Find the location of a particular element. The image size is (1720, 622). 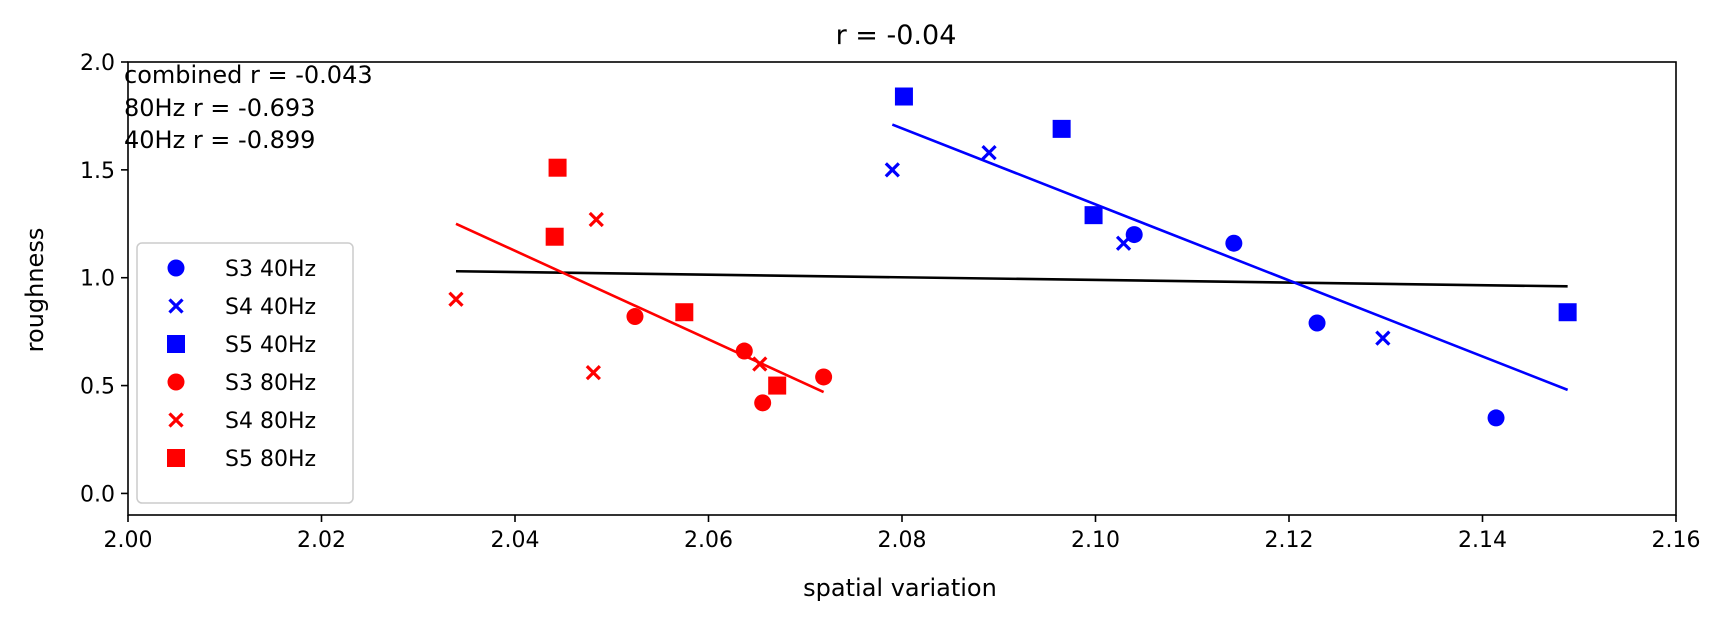

x-tick-label: 2.14 is located at coordinates (1482, 540).